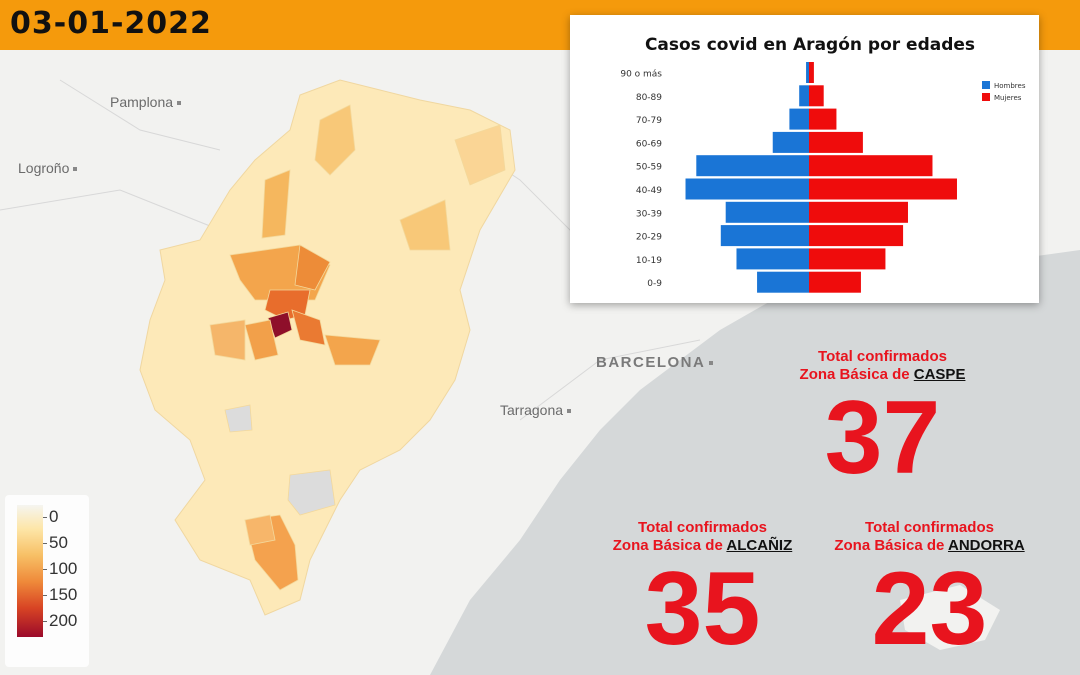  I want to click on age-label: 80-89, so click(649, 98).